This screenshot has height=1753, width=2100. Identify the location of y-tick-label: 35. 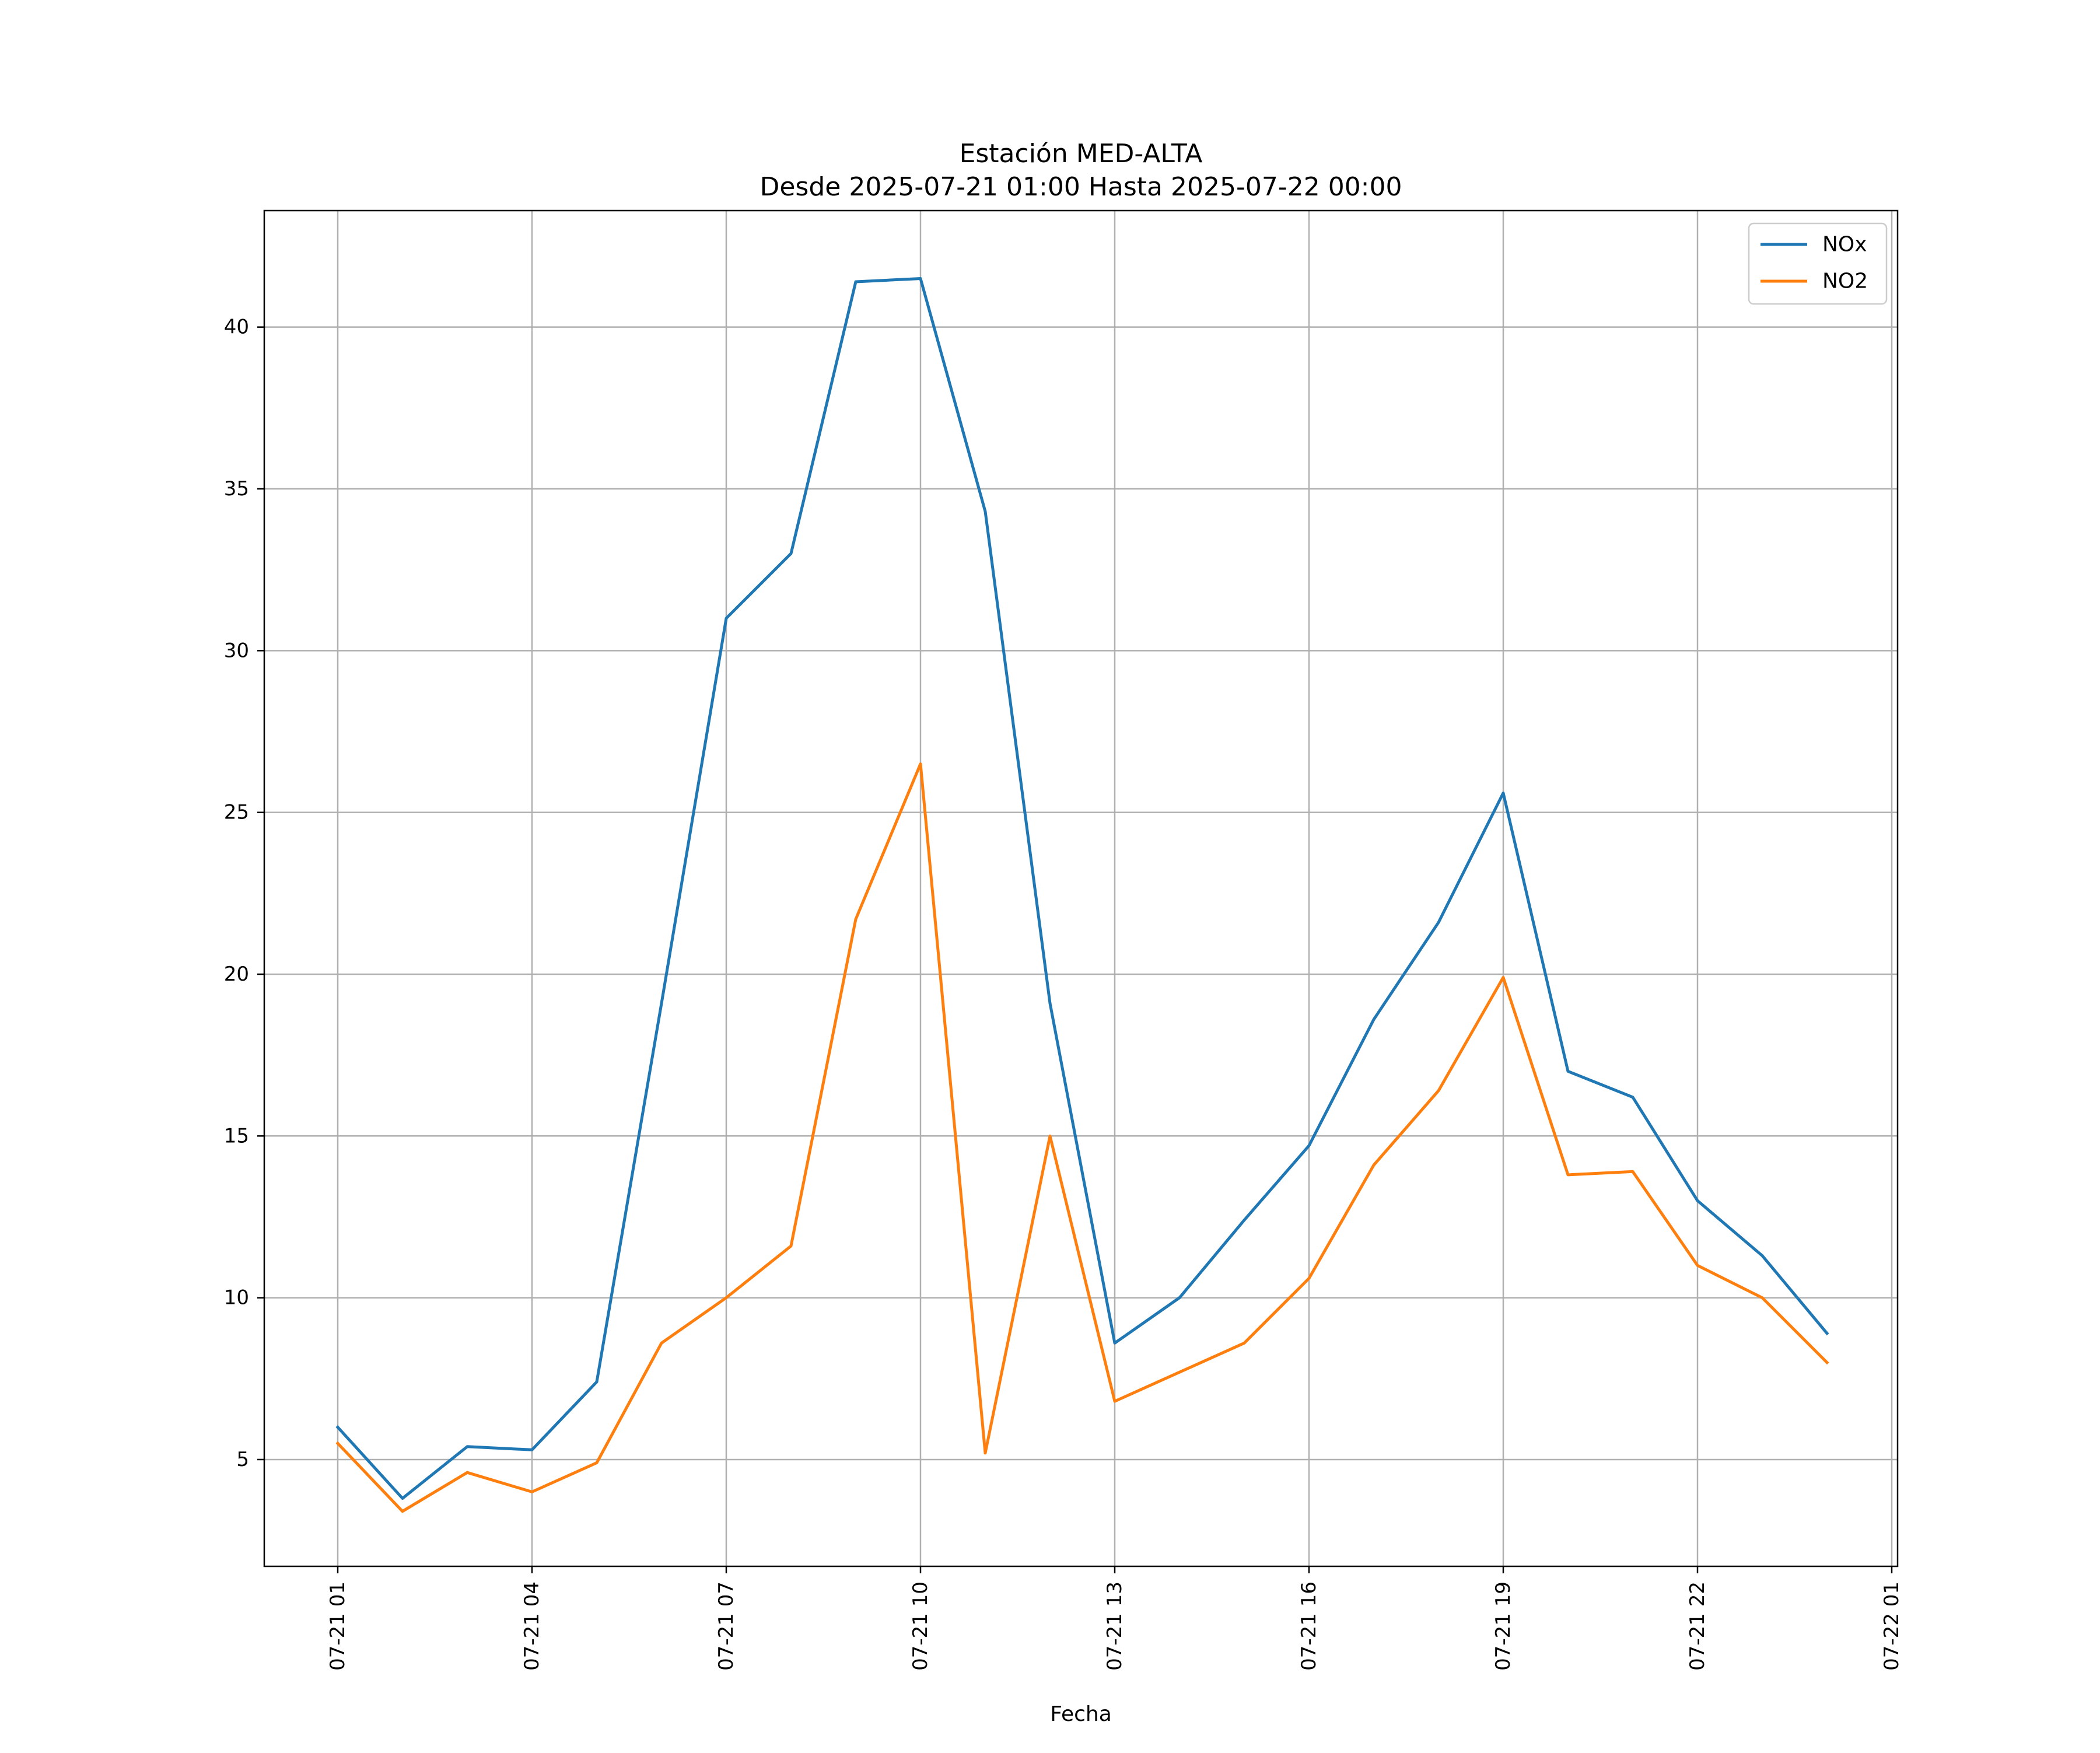
(236, 489).